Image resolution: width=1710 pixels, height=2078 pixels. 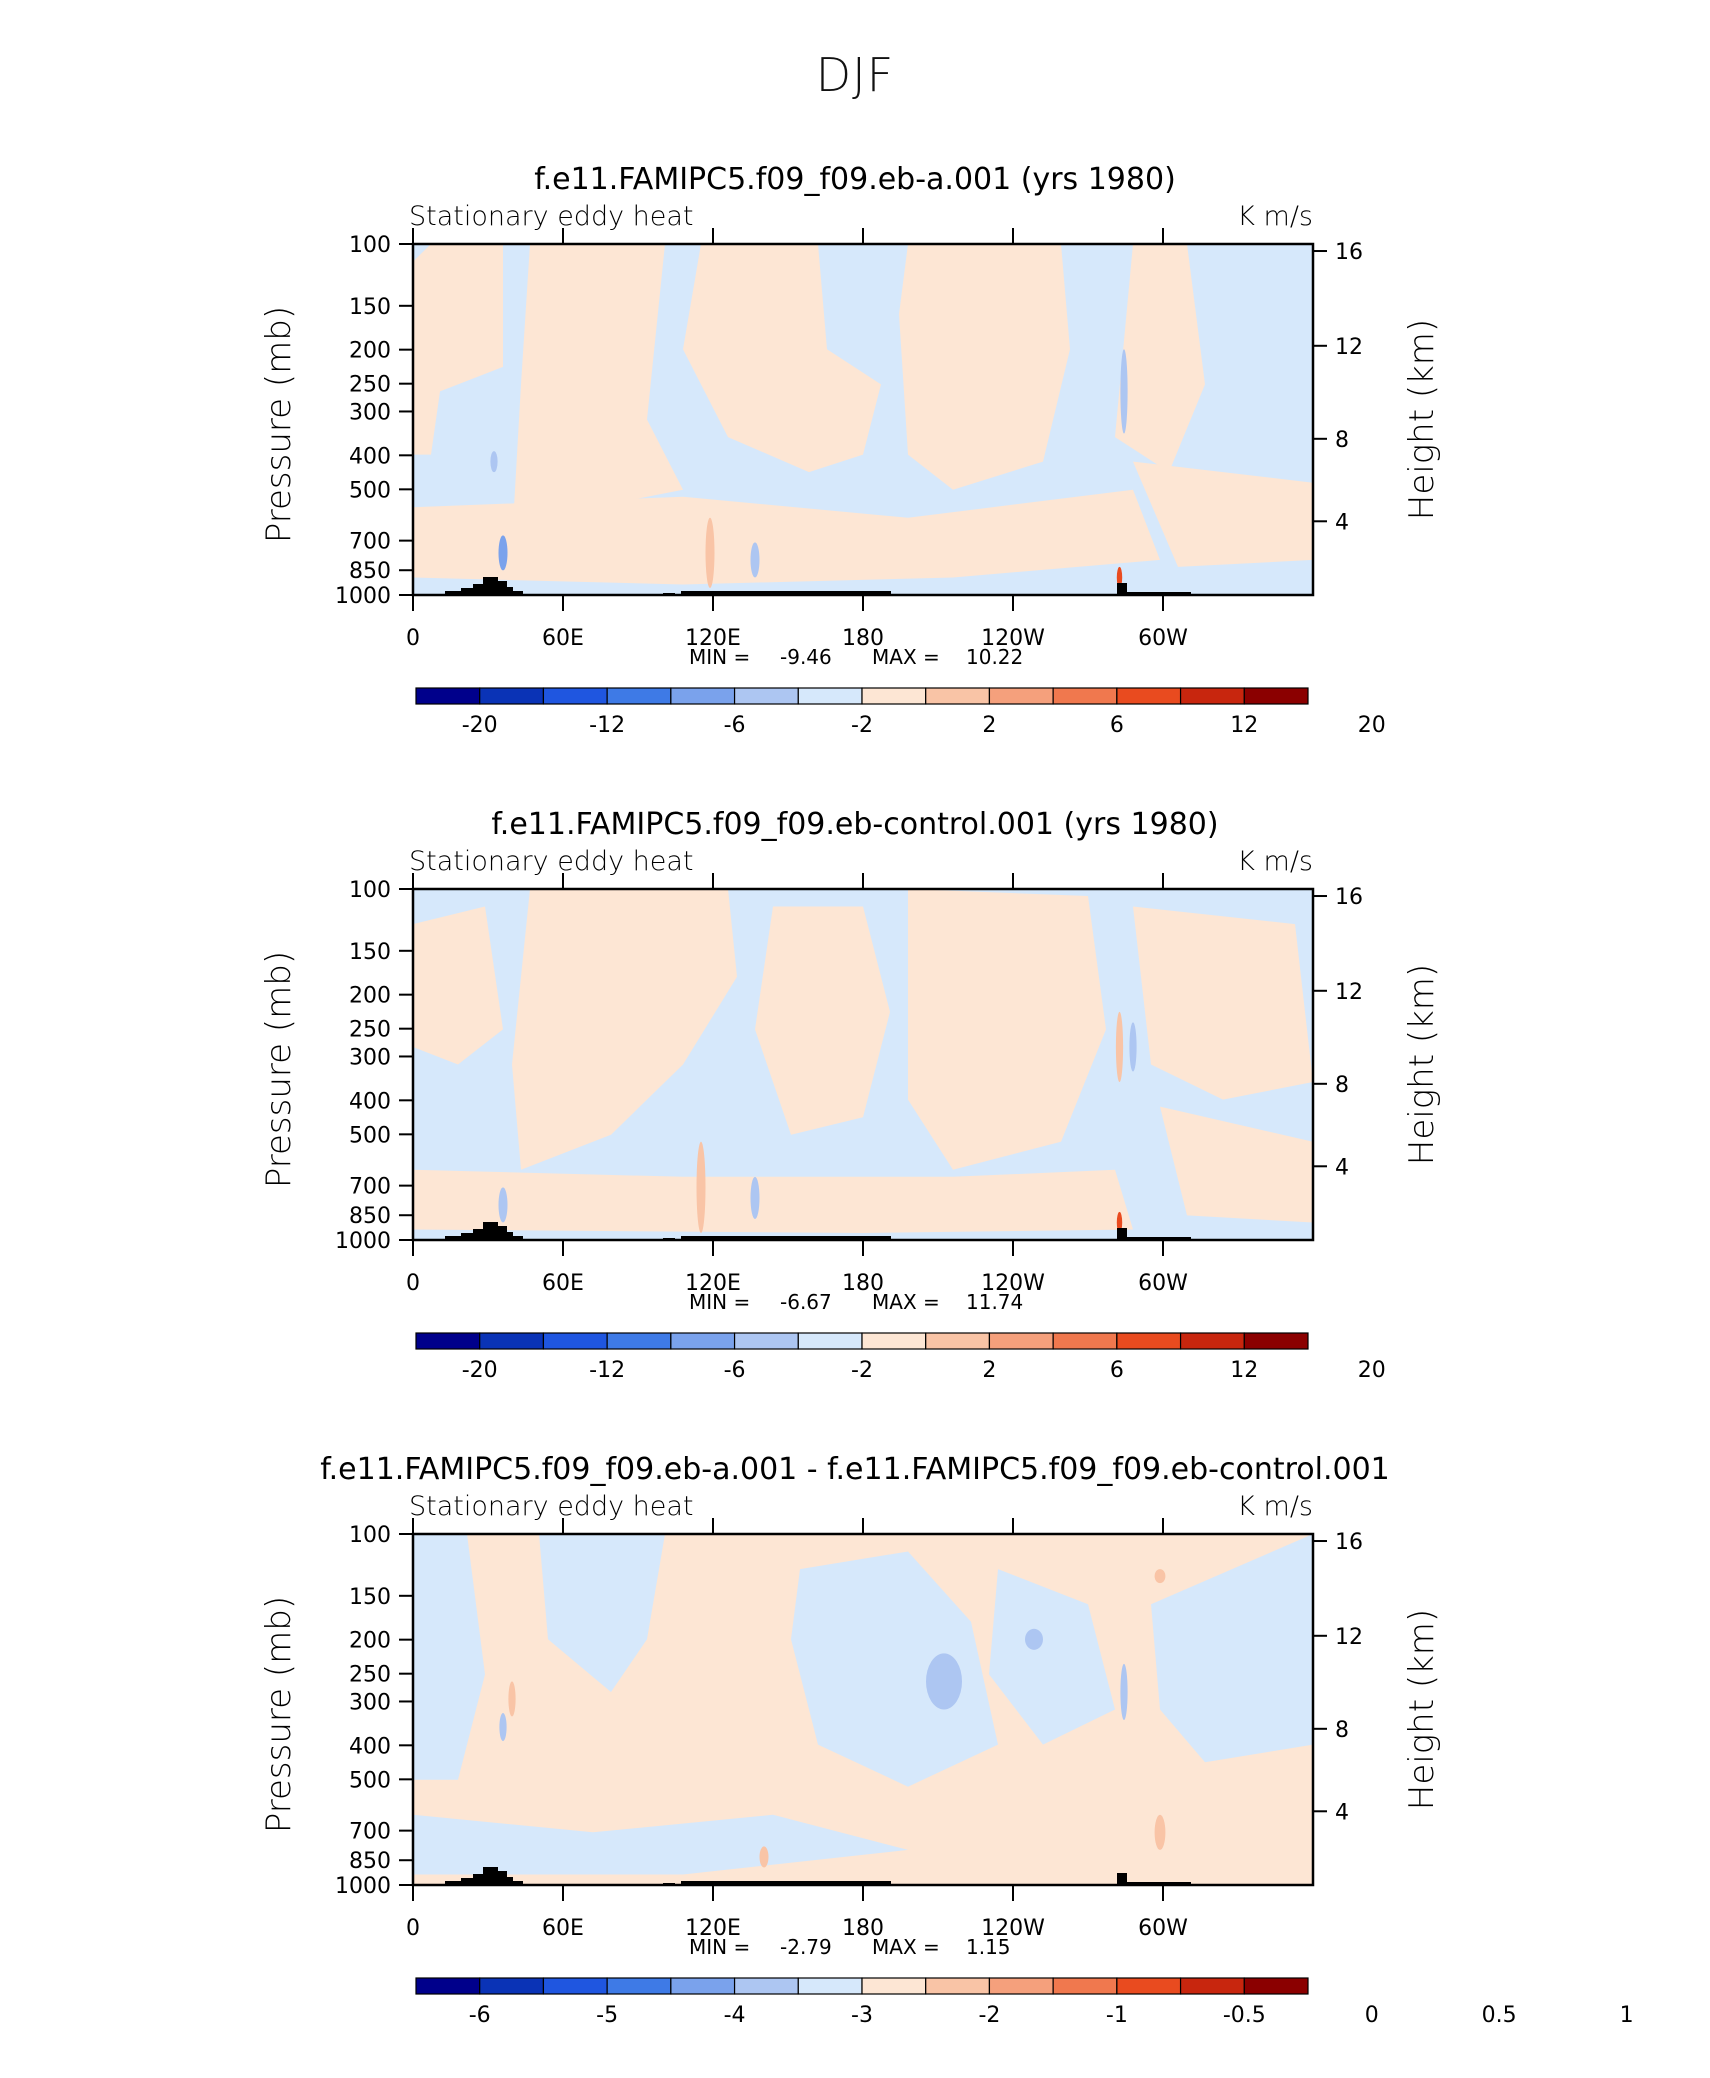 I want to click on y2-tick-label: 12, so click(x=1349, y=347).